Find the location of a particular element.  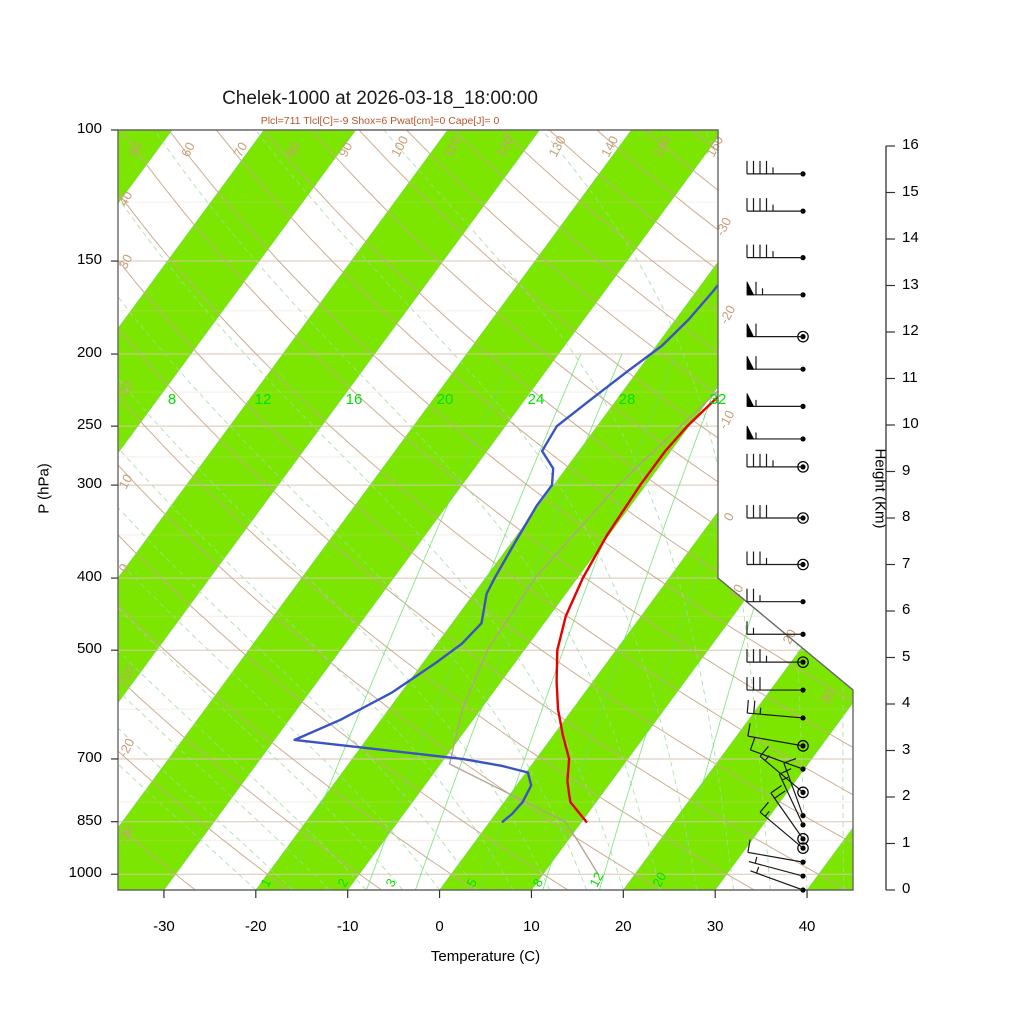

isotherm-label: 24 is located at coordinates (536, 399).